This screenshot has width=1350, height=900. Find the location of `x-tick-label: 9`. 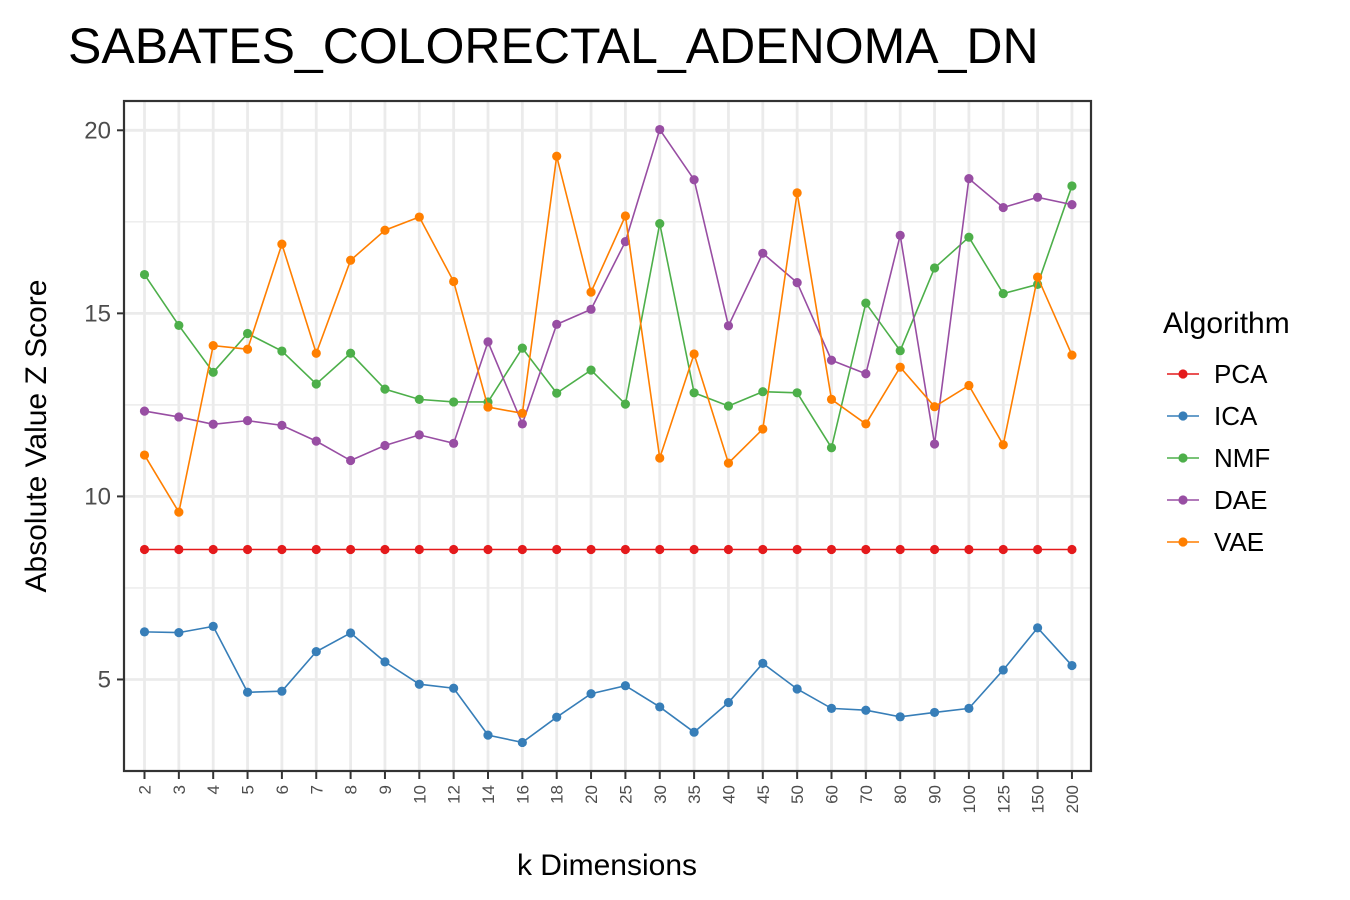

x-tick-label: 9 is located at coordinates (385, 789).